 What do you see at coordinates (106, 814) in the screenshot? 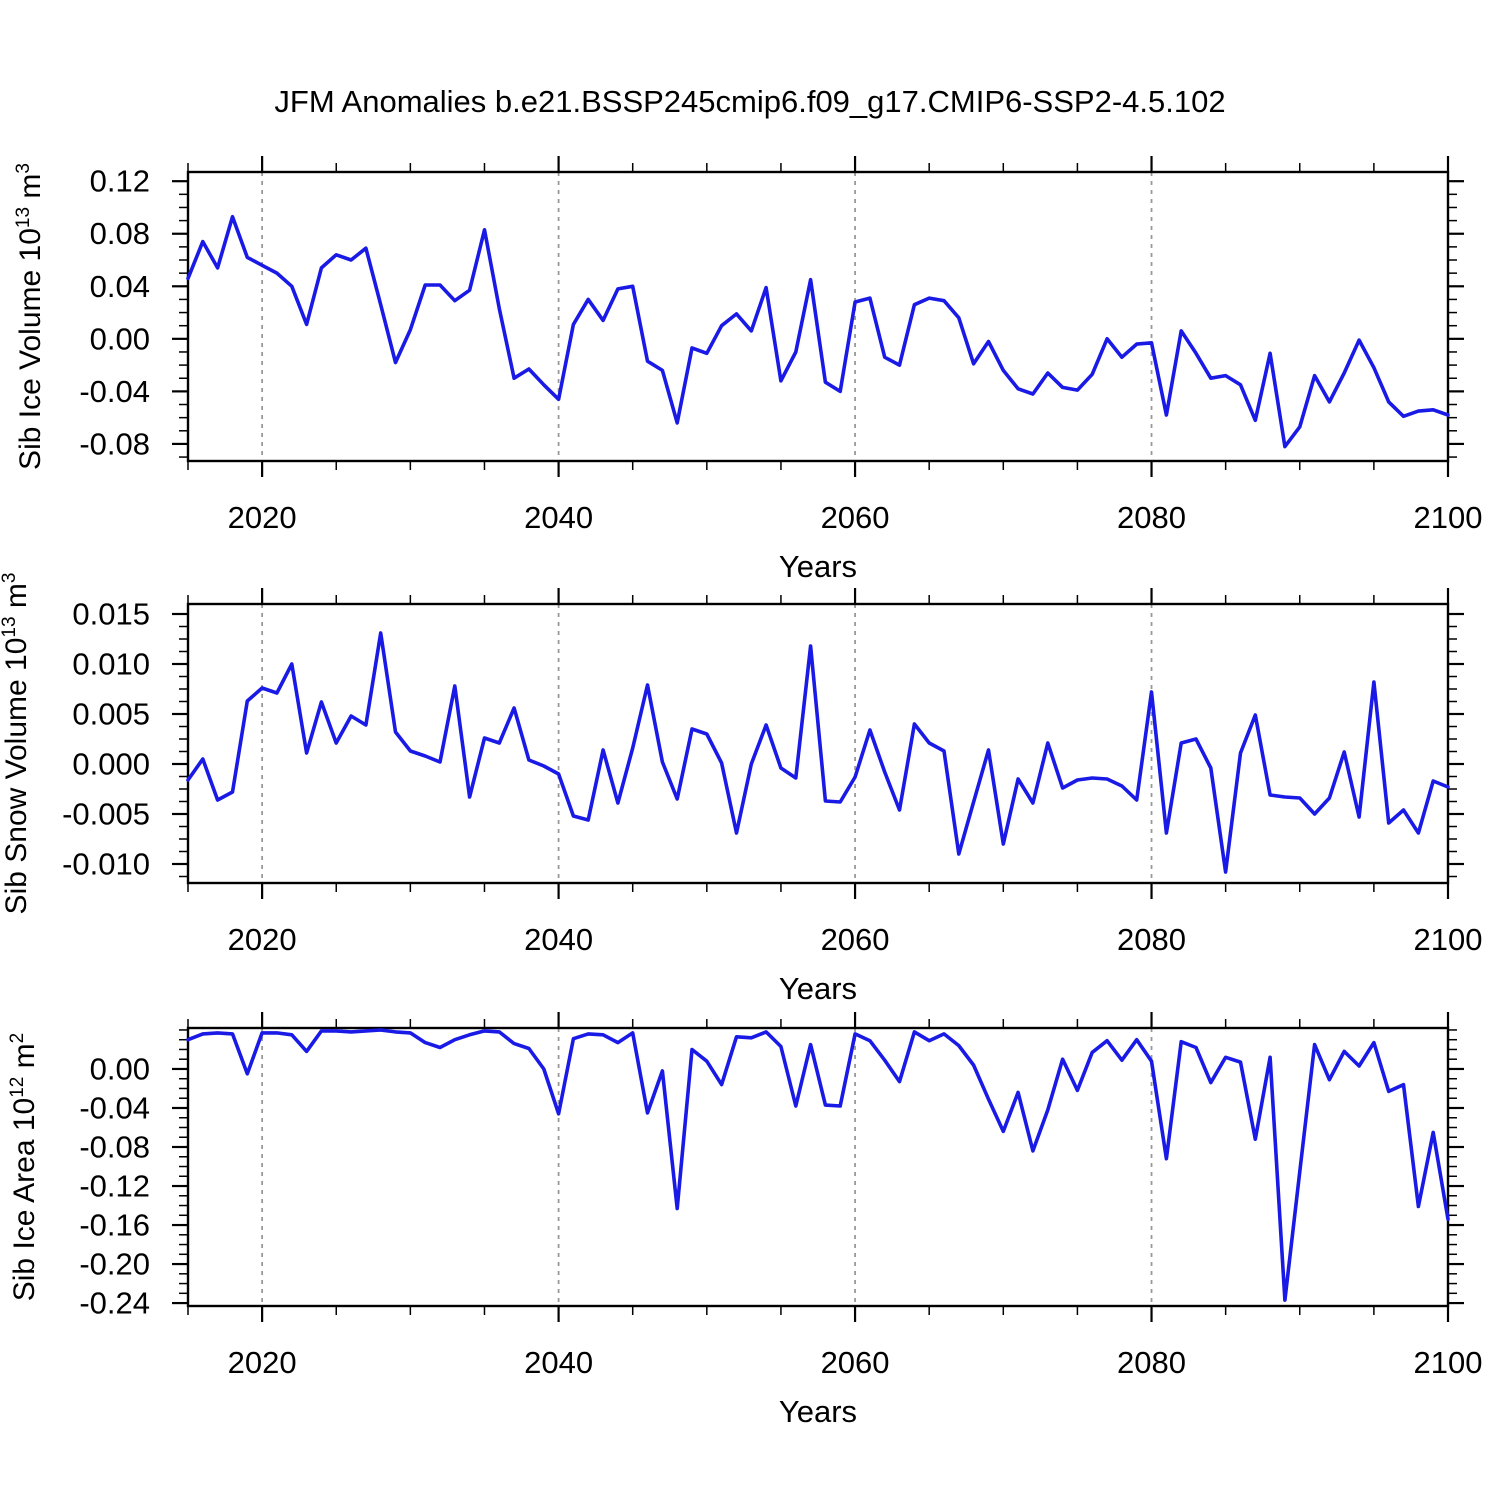
I see `y-tick-label: -0.005` at bounding box center [106, 814].